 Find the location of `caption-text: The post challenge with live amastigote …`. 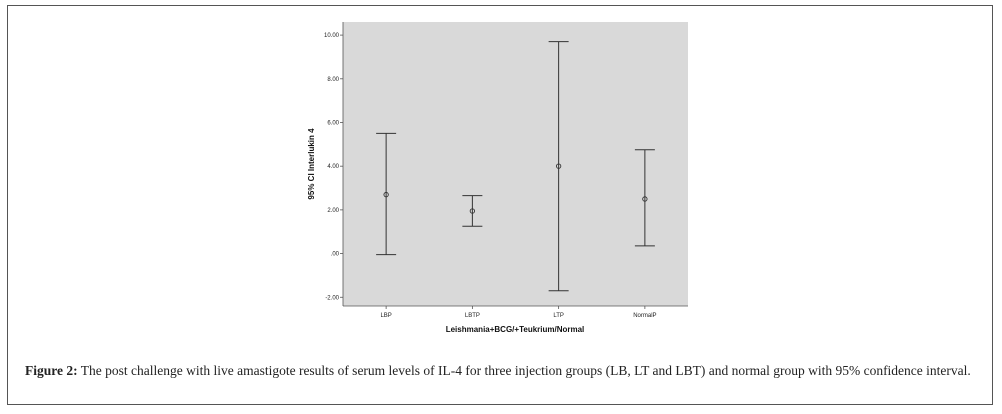

caption-text: The post challenge with live amastigote … is located at coordinates (524, 370).